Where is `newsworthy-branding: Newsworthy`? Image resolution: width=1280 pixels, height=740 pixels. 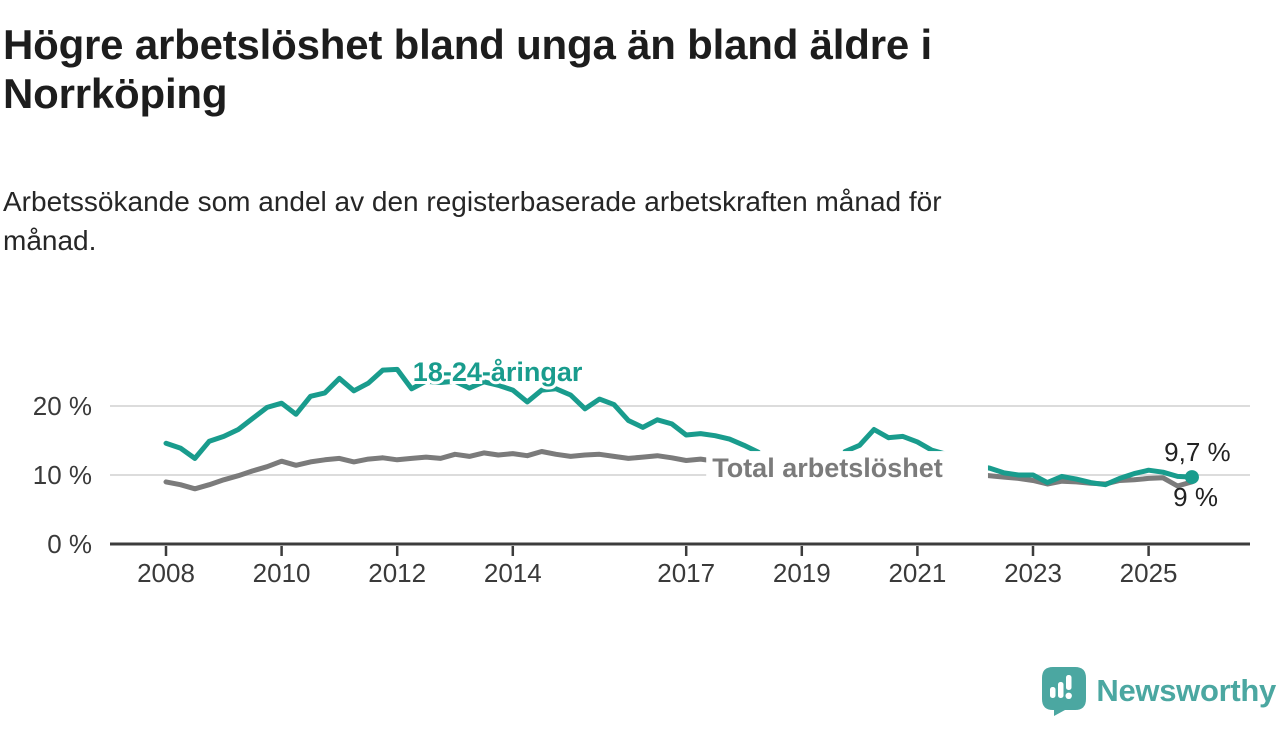
newsworthy-branding: Newsworthy is located at coordinates (1158, 691).